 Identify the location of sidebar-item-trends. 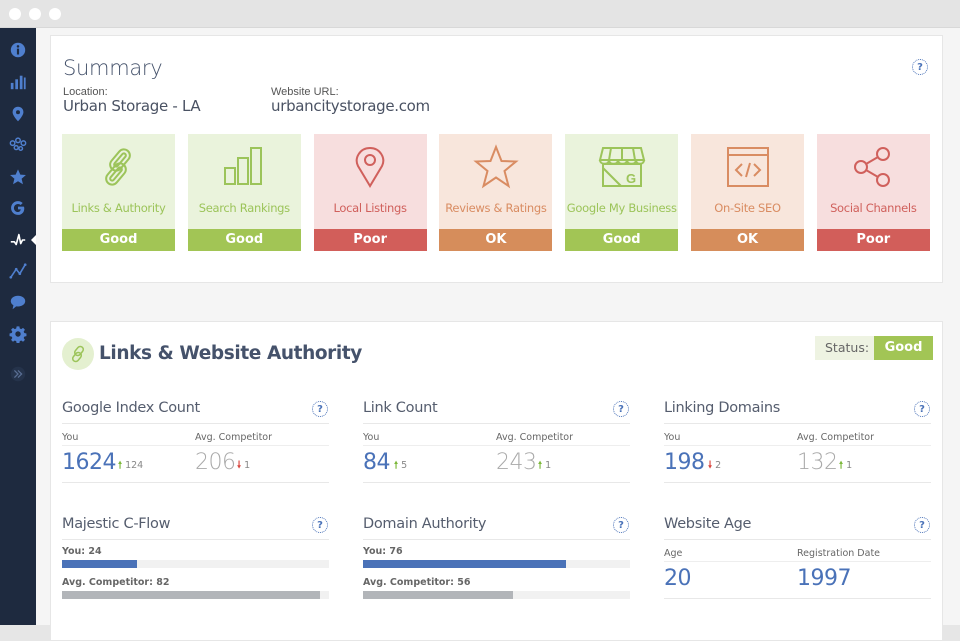
(18, 271).